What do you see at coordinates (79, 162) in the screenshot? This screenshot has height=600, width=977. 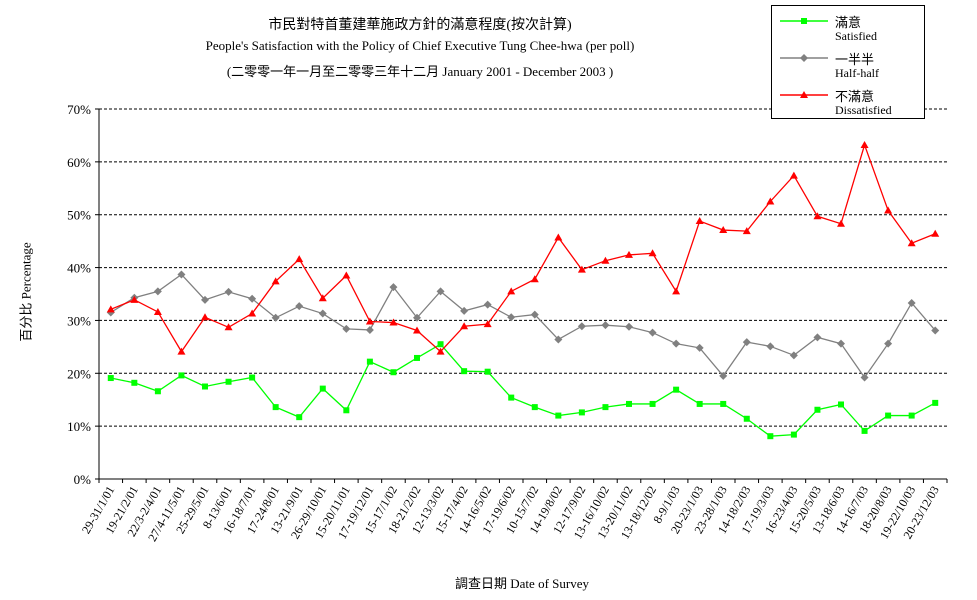 I see `y-tick-label: 60%` at bounding box center [79, 162].